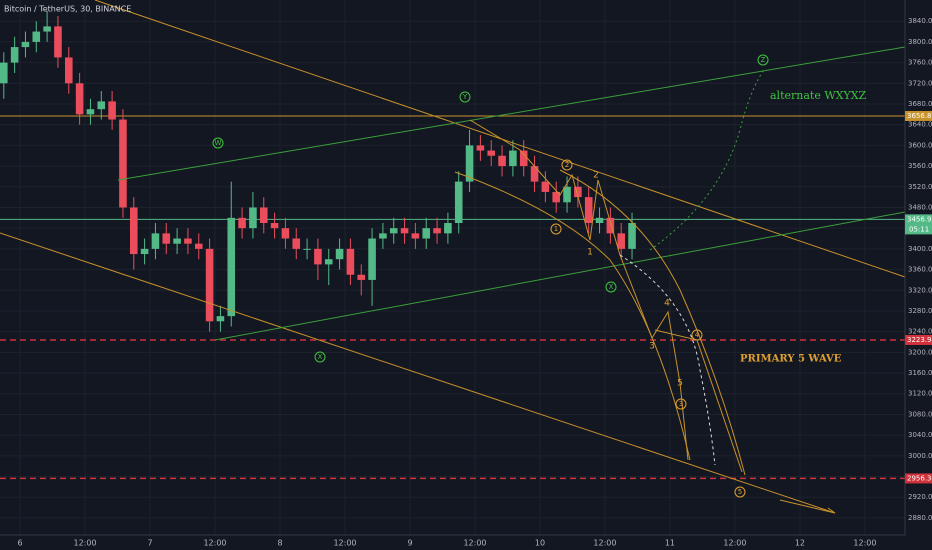 The width and height of the screenshot is (932, 550). What do you see at coordinates (919, 229) in the screenshot?
I see `countdown: 05:11` at bounding box center [919, 229].